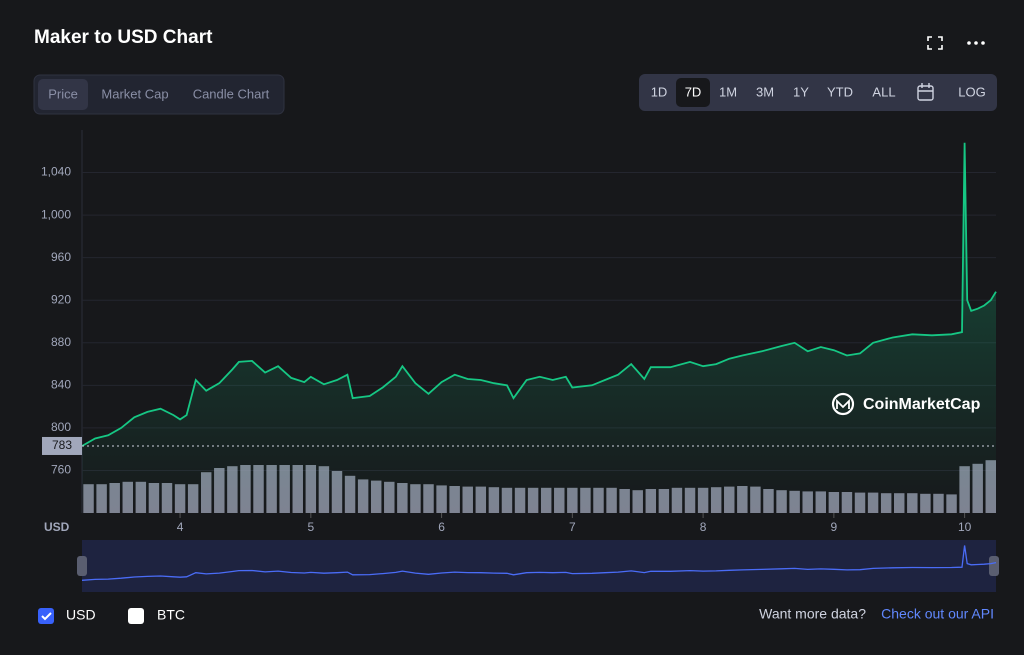 The width and height of the screenshot is (1024, 655). Describe the element at coordinates (818, 92) in the screenshot. I see `range-group` at that location.